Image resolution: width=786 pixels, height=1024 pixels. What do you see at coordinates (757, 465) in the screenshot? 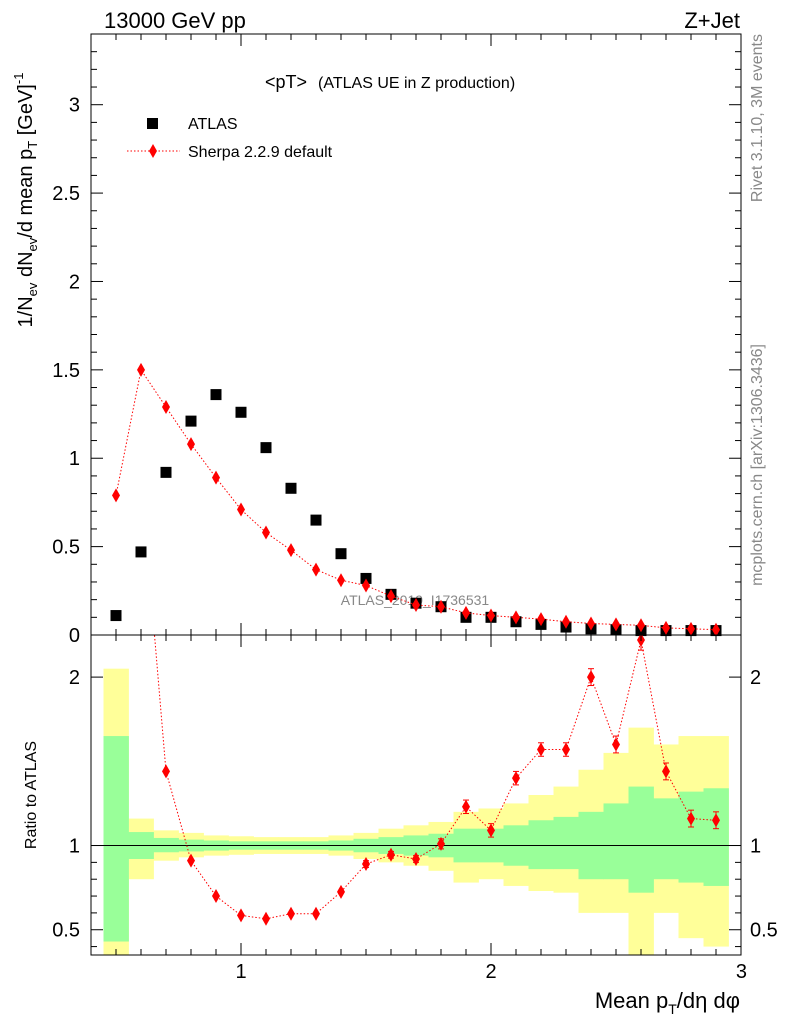
I see `side-note-bottom: mcplots.cern.ch [arXiv:1306.3436]` at bounding box center [757, 465].